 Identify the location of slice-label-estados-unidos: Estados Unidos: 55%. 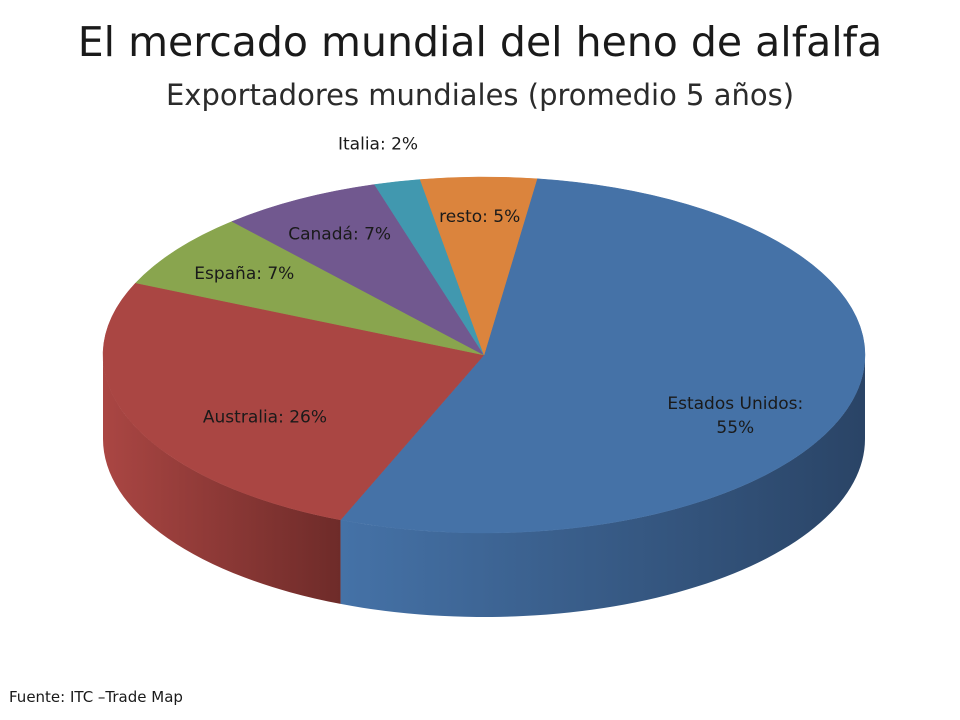
(735, 416).